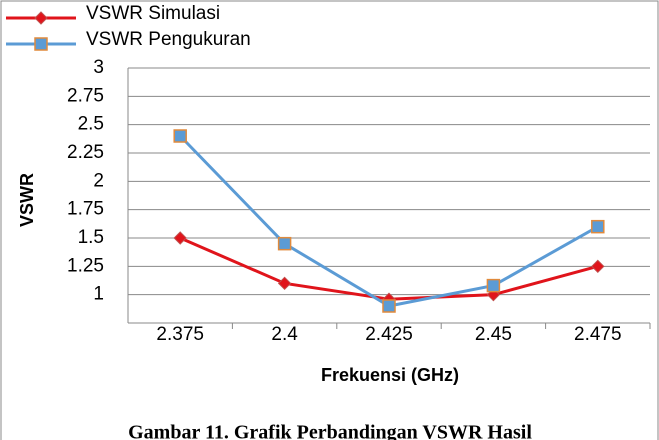 The image size is (659, 440). I want to click on legend-label: VSWR Pengukuran, so click(168, 39).